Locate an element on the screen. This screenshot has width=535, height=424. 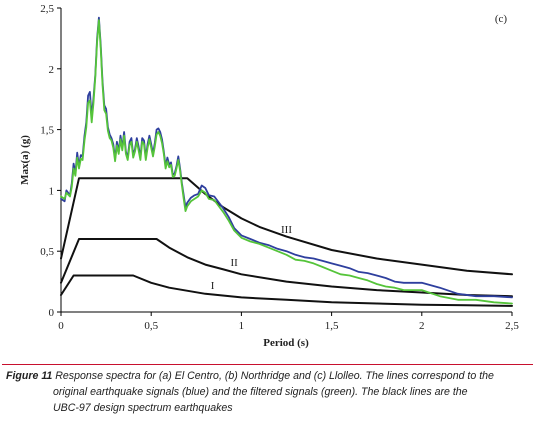
y-tick-label: 0 is located at coordinates (52, 313).